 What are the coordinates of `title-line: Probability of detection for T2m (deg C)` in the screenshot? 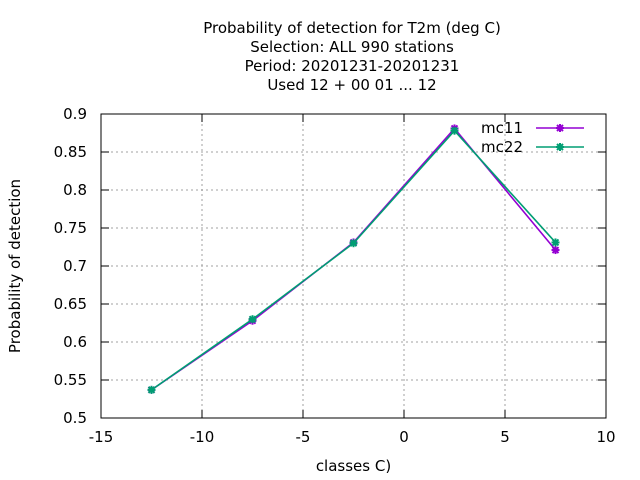 It's located at (352, 28).